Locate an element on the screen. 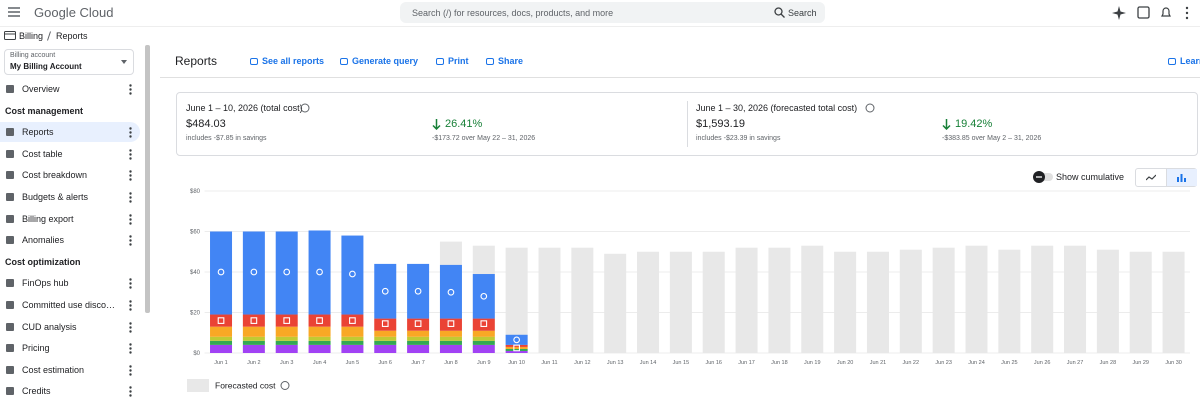 Image resolution: width=1200 pixels, height=401 pixels. search-icon is located at coordinates (779, 12).